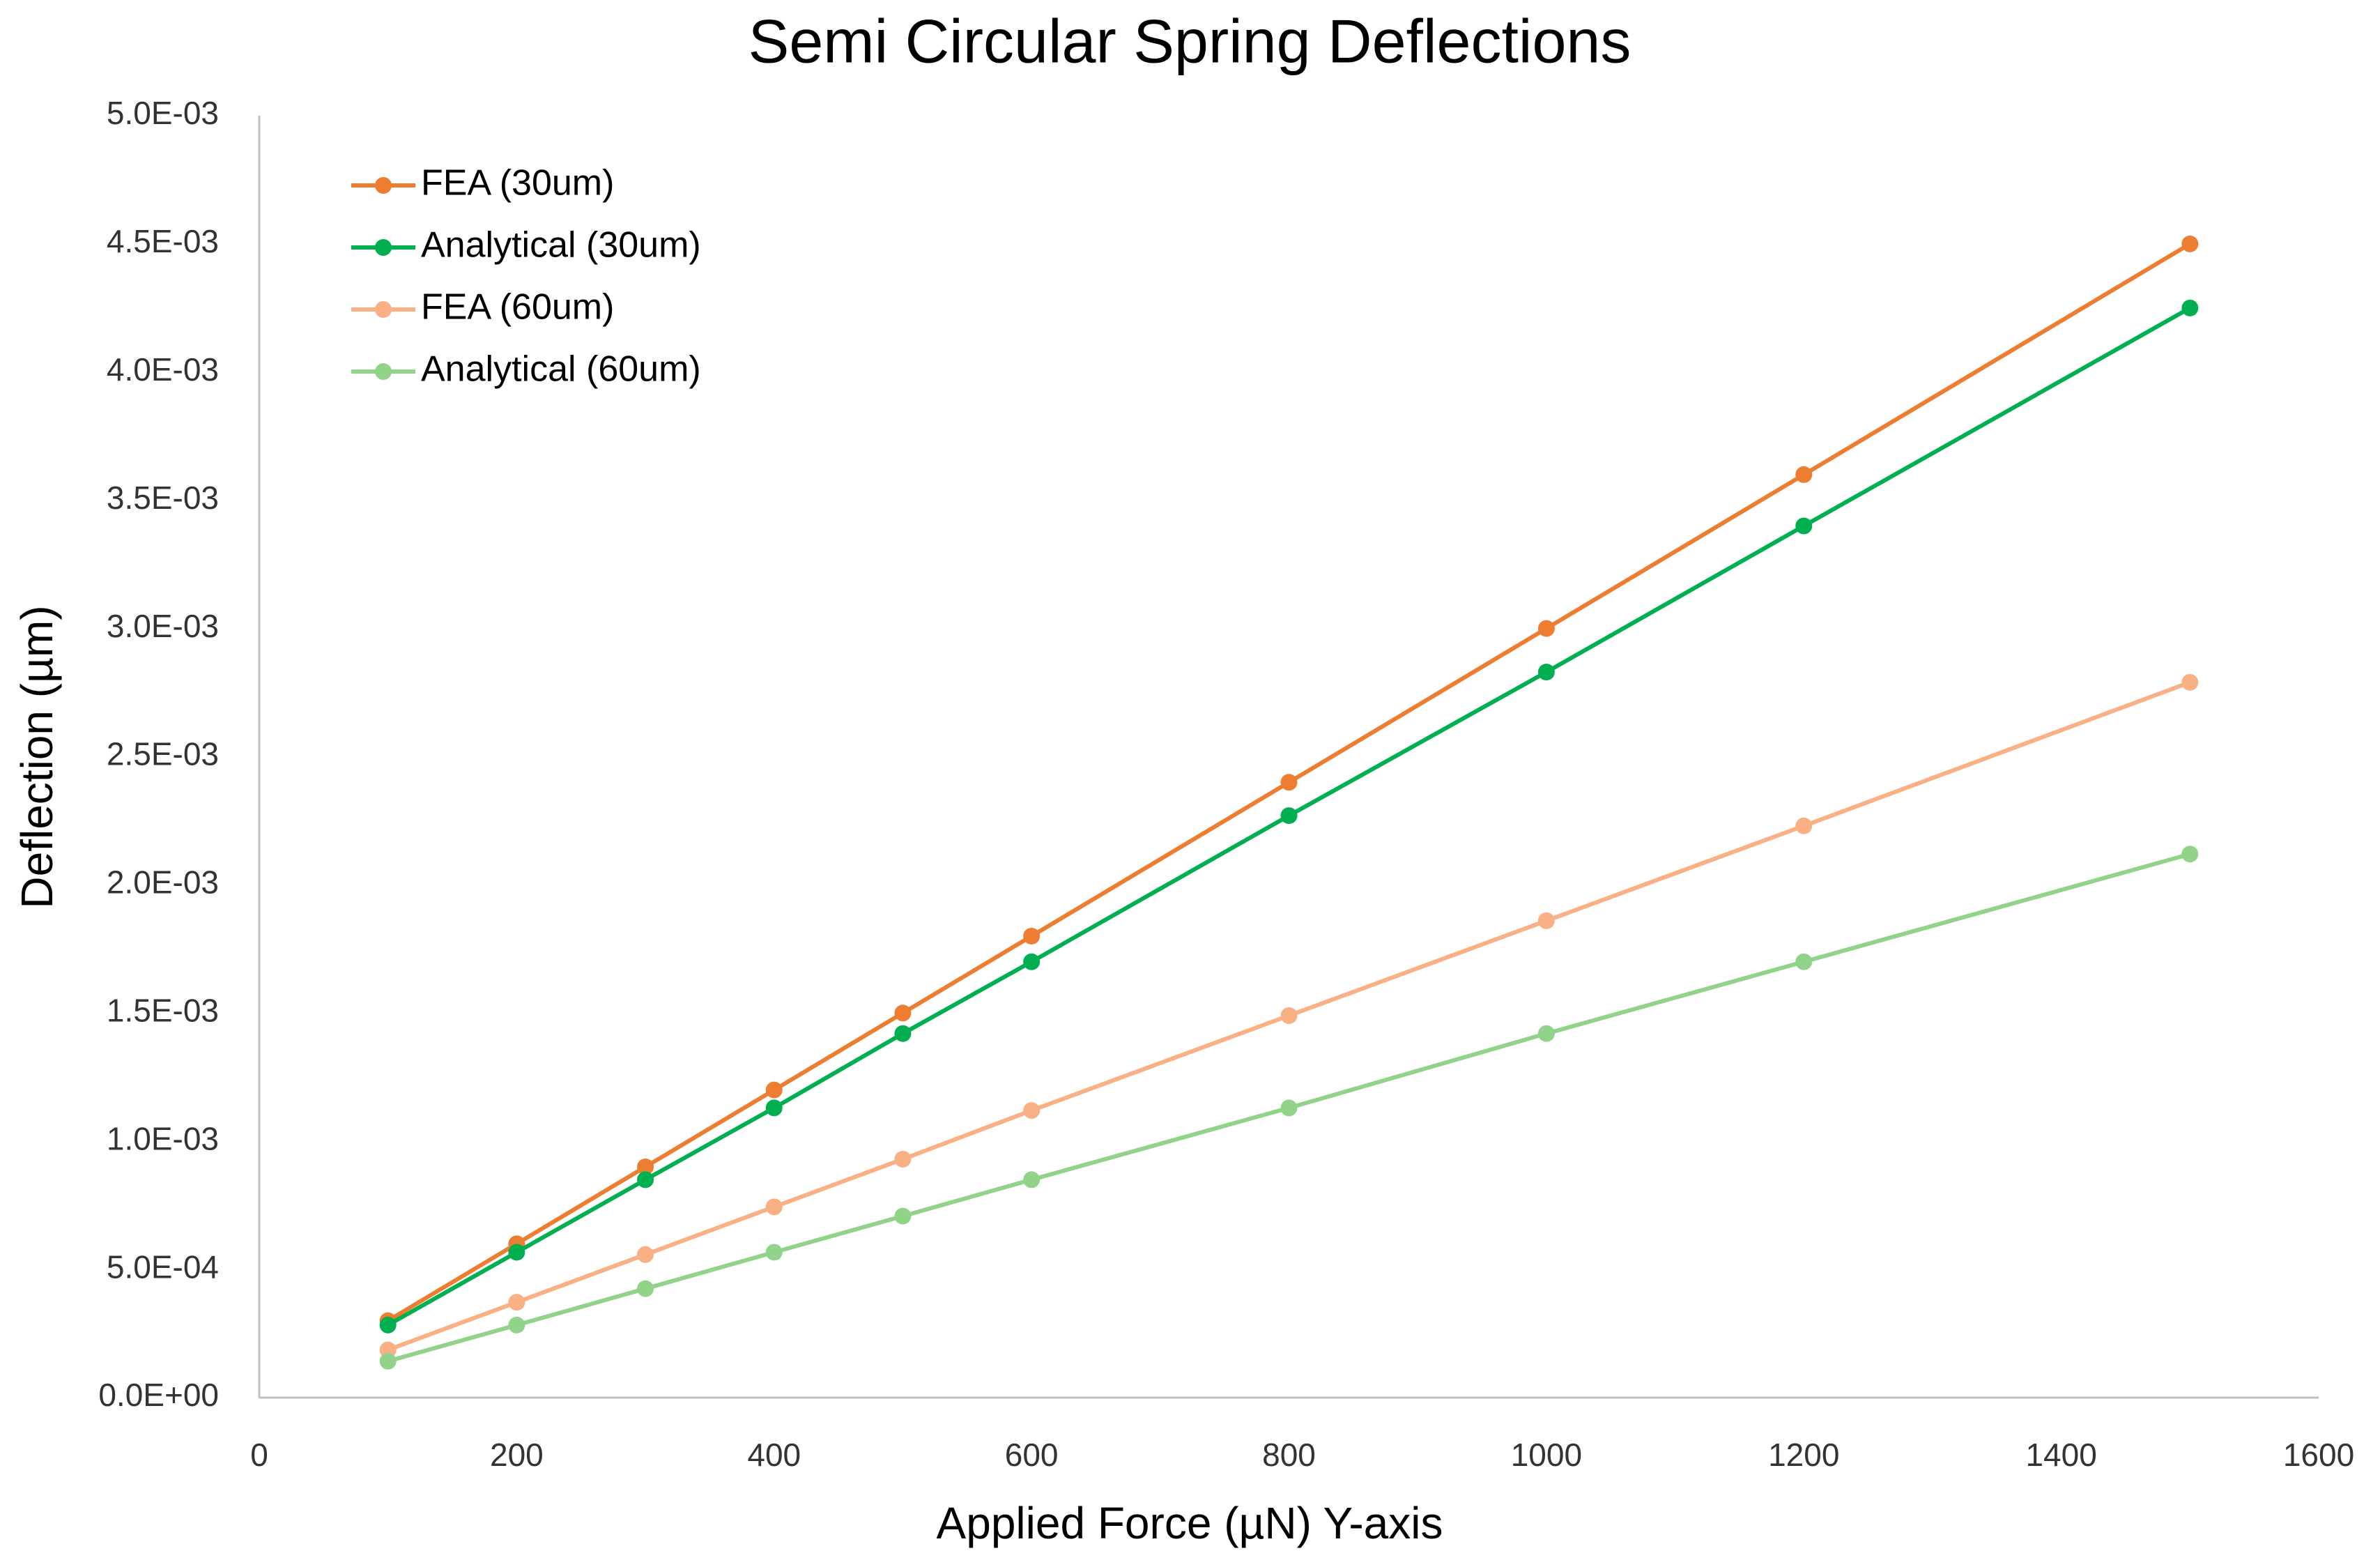 The width and height of the screenshot is (2380, 1567). What do you see at coordinates (2318, 1455) in the screenshot?
I see `x-tick-label: 1600` at bounding box center [2318, 1455].